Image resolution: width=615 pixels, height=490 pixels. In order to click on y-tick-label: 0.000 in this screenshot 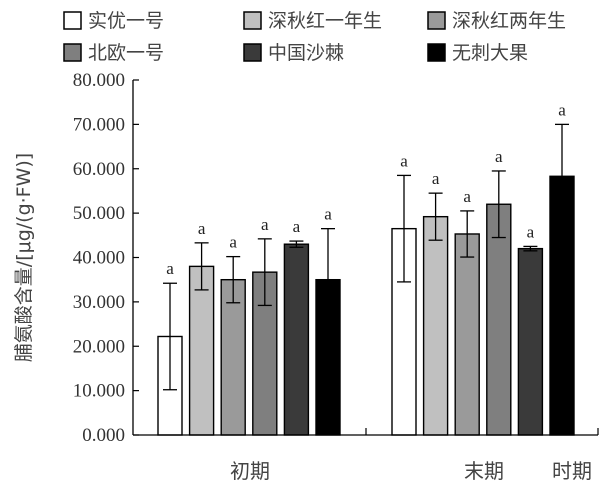, I will do `click(103, 435)`.